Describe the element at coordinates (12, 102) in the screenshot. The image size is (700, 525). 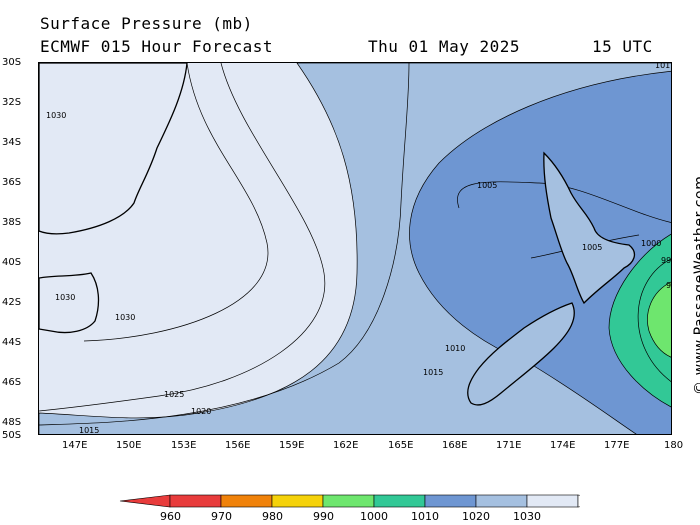
I see `lat-label: 32S` at that location.